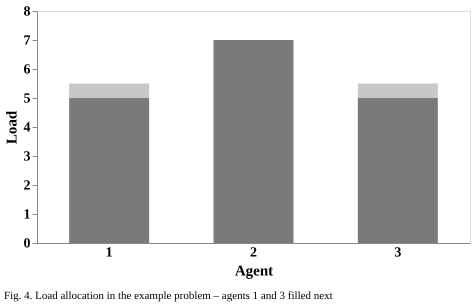  I want to click on y-tick-label: 1, so click(27, 215).